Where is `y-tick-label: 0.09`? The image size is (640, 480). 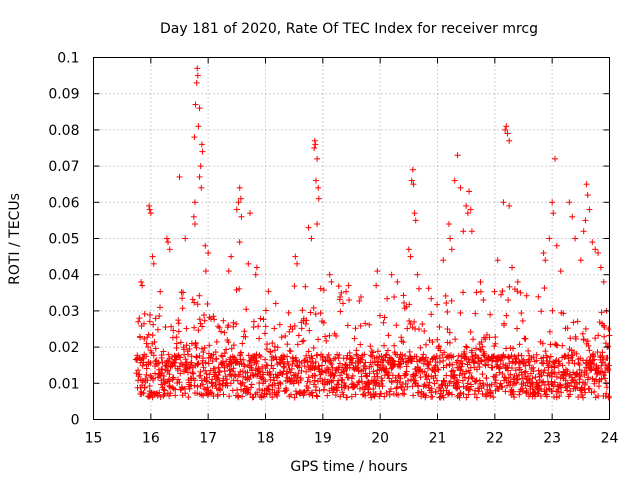 y-tick-label: 0.09 is located at coordinates (63, 95).